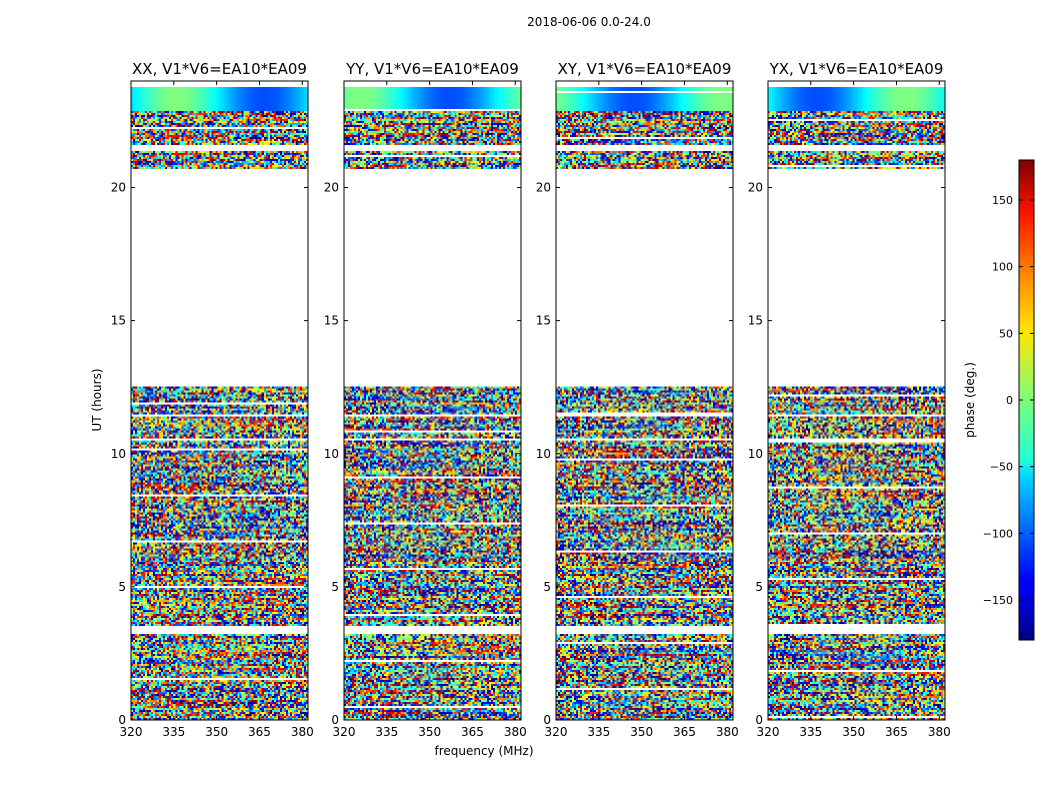 The width and height of the screenshot is (1050, 800). I want to click on colorbar: −150 −100 −50 0 50 100 150, so click(1009, 400).